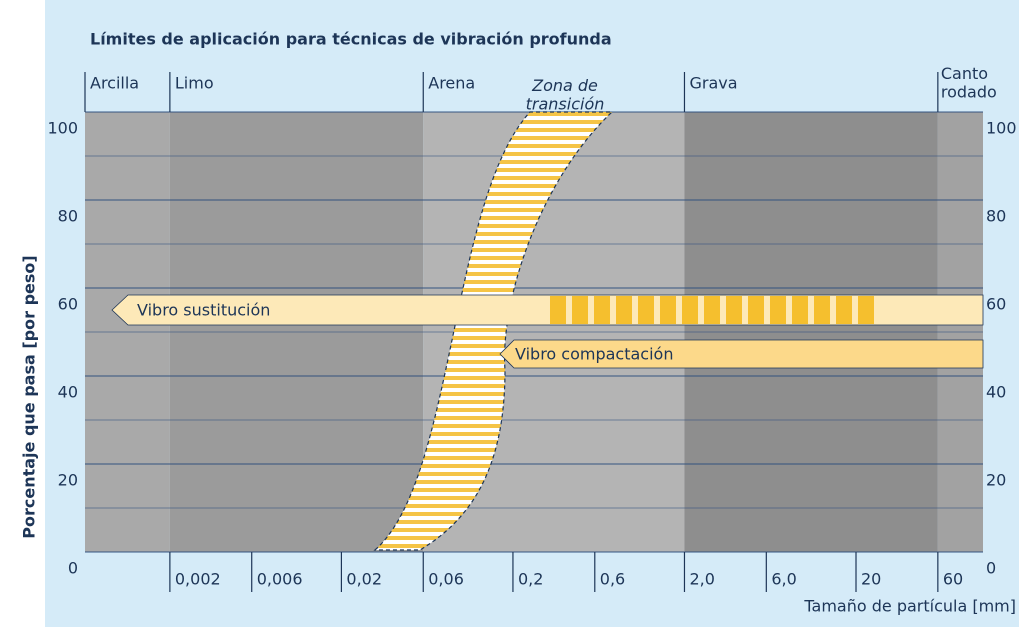  I want to click on x-tick-label: 20, so click(871, 579).